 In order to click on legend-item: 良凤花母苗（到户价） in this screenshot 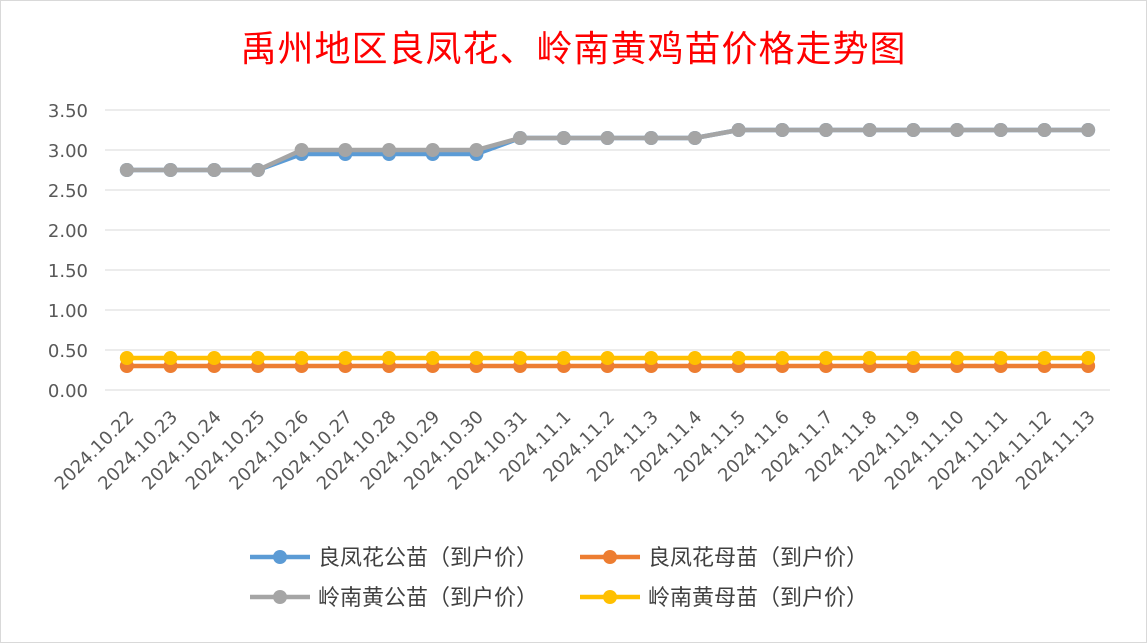, I will do `click(724, 558)`.